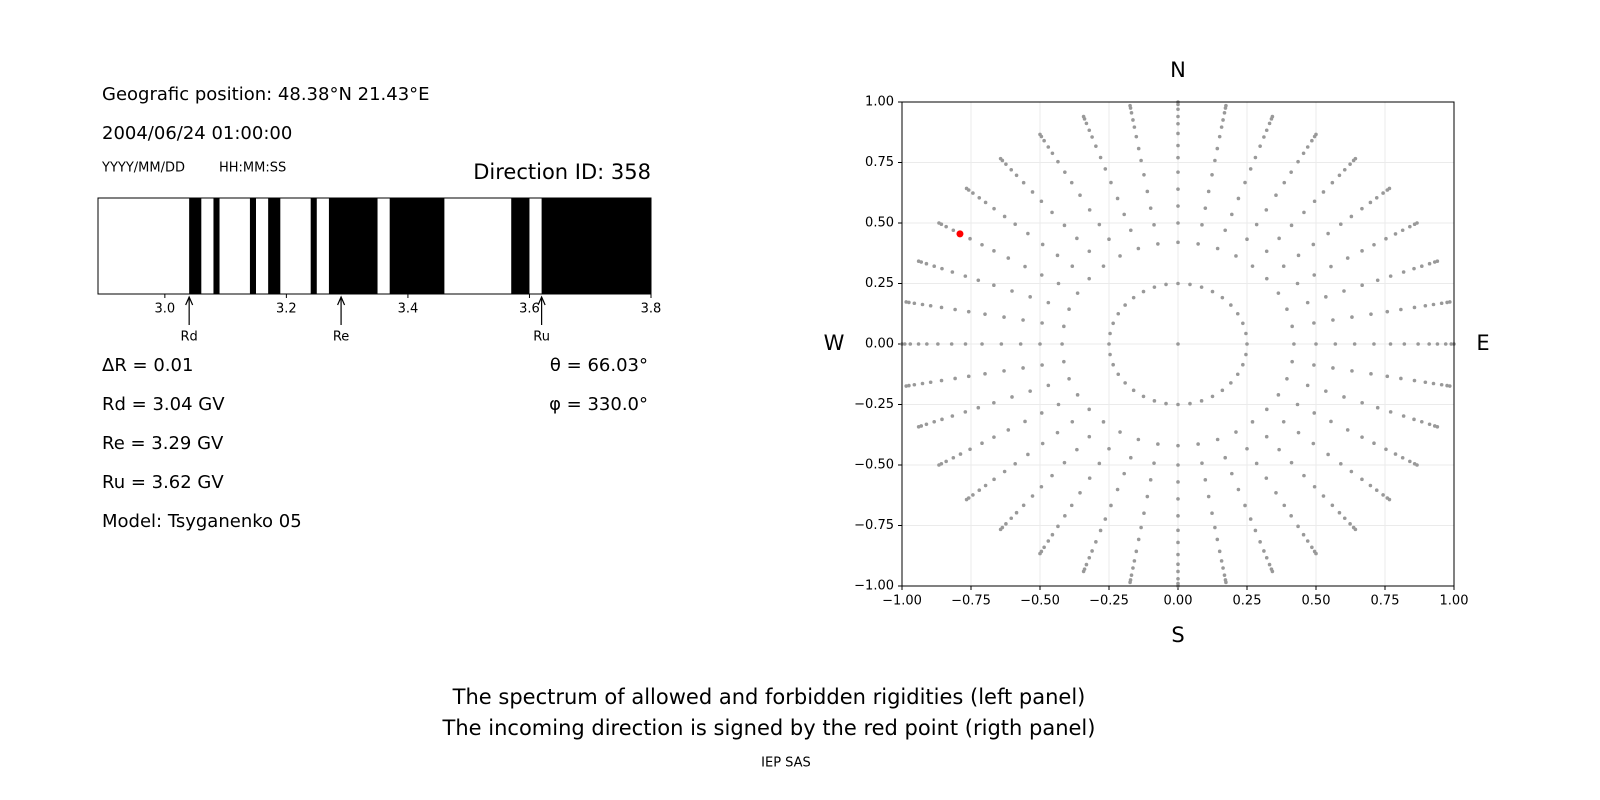  Describe the element at coordinates (874, 586) in the screenshot. I see `y-tick-label: −1.00` at that location.